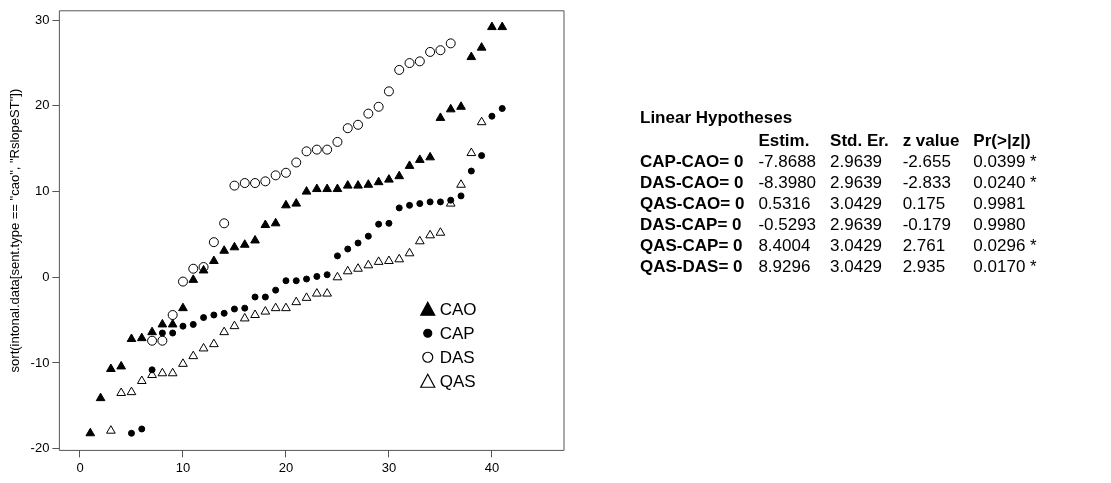  Describe the element at coordinates (46, 276) in the screenshot. I see `y-tick-label: 0` at that location.